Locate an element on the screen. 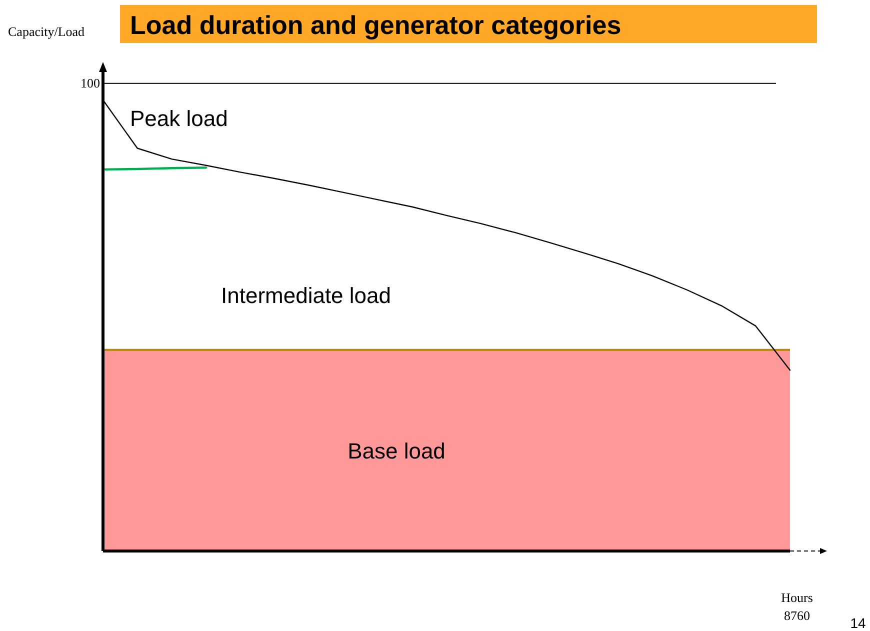 The width and height of the screenshot is (870, 631). annotation: Peak load is located at coordinates (179, 118).